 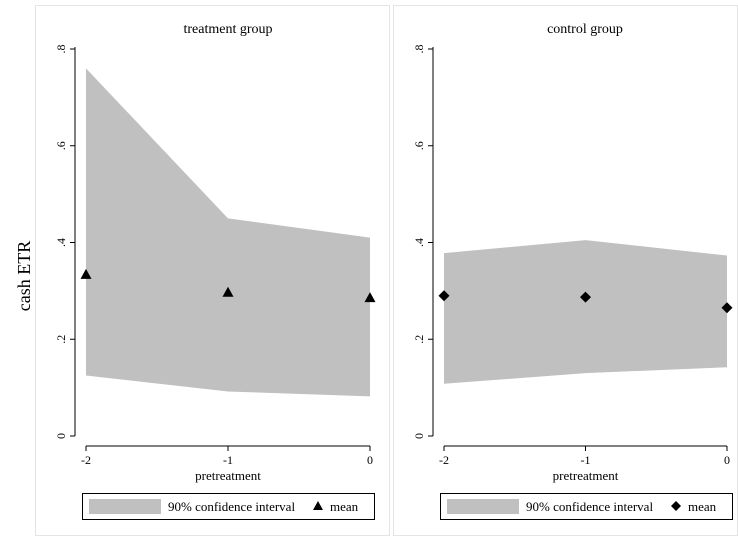 What do you see at coordinates (585, 29) in the screenshot?
I see `panel-title: control group` at bounding box center [585, 29].